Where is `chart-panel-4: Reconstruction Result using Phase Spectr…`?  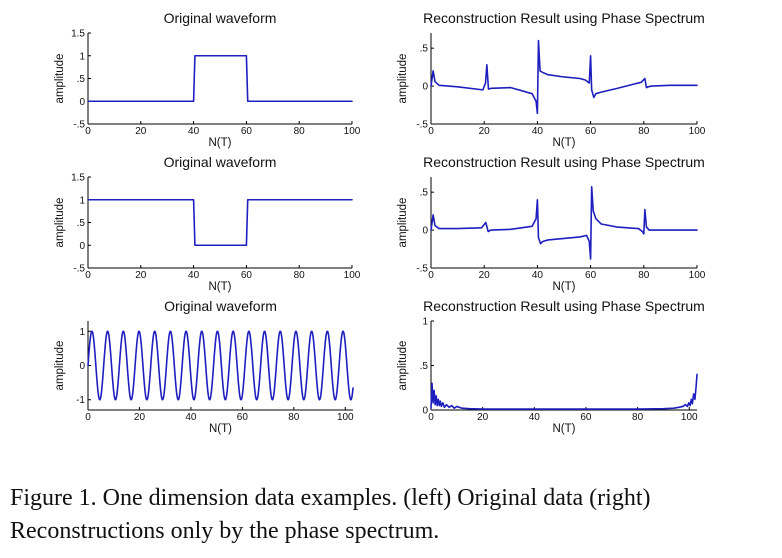
chart-panel-4: Reconstruction Result using Phase Spectr… is located at coordinates (551, 223).